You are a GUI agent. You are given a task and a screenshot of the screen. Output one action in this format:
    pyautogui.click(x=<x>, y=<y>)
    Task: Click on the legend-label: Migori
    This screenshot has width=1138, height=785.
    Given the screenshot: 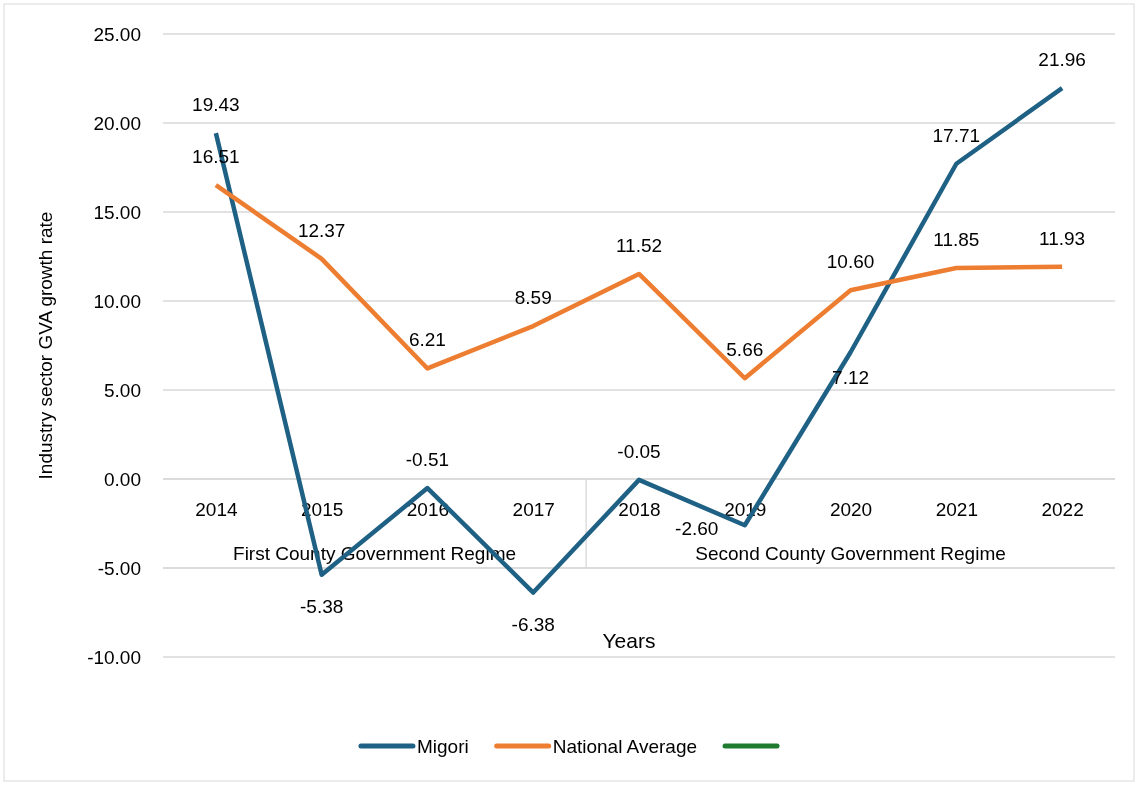 What is the action you would take?
    pyautogui.click(x=442, y=746)
    